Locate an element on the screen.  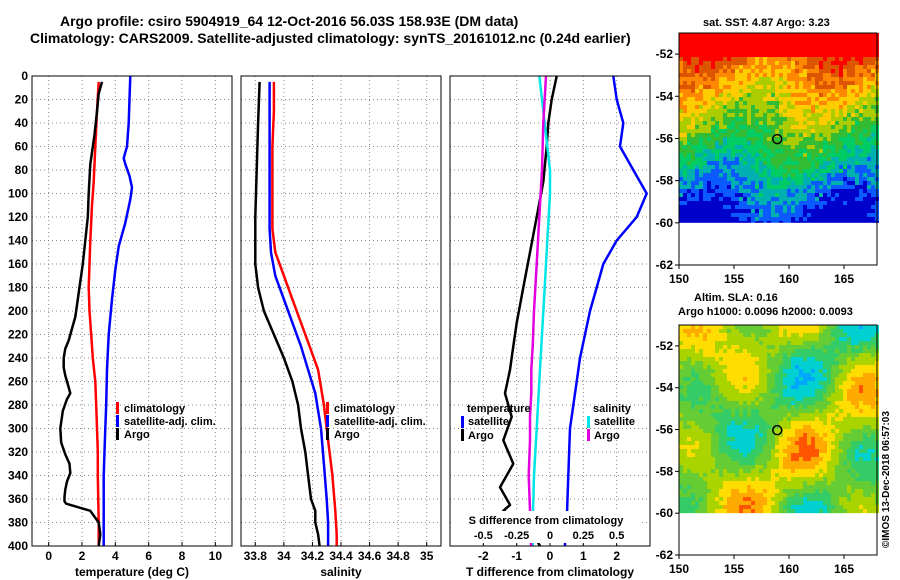
y-tick-label: 400 is located at coordinates (18, 546).